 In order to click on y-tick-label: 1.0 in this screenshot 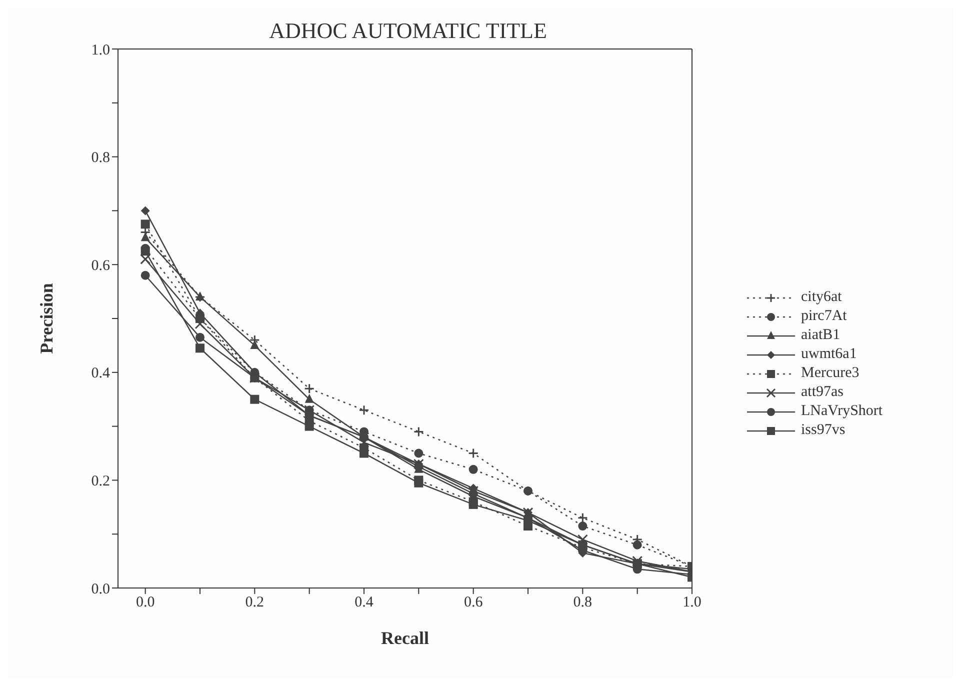, I will do `click(100, 50)`.